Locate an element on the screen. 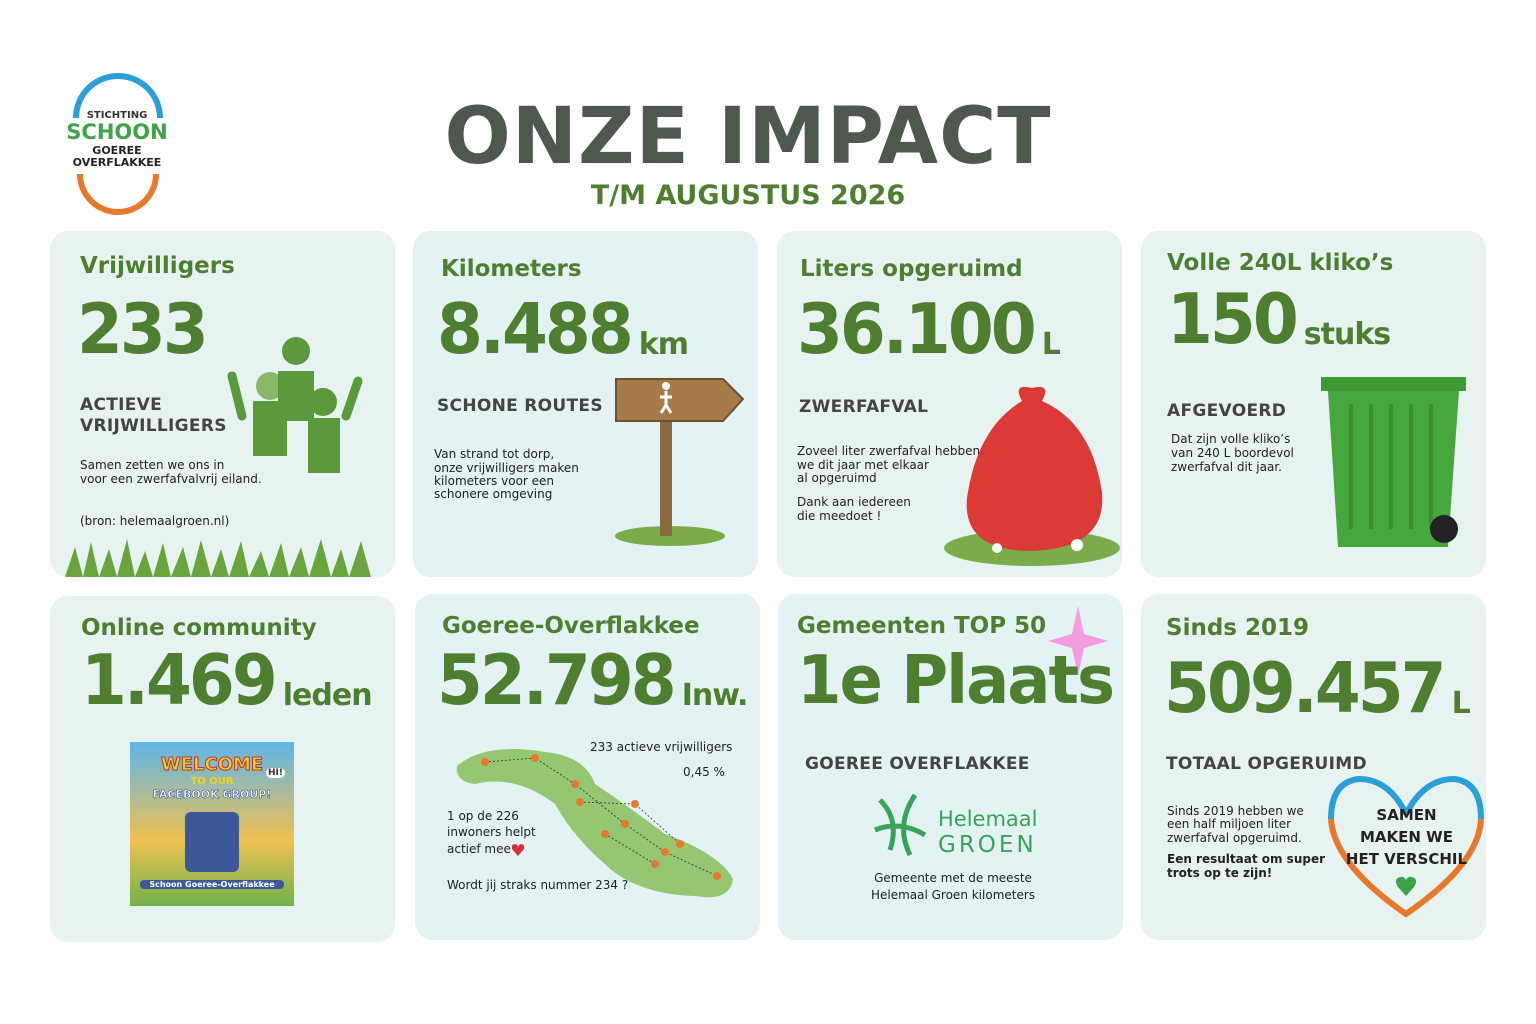 Image resolution: width=1536 pixels, height=1024 pixels. value: 150 is located at coordinates (1233, 319).